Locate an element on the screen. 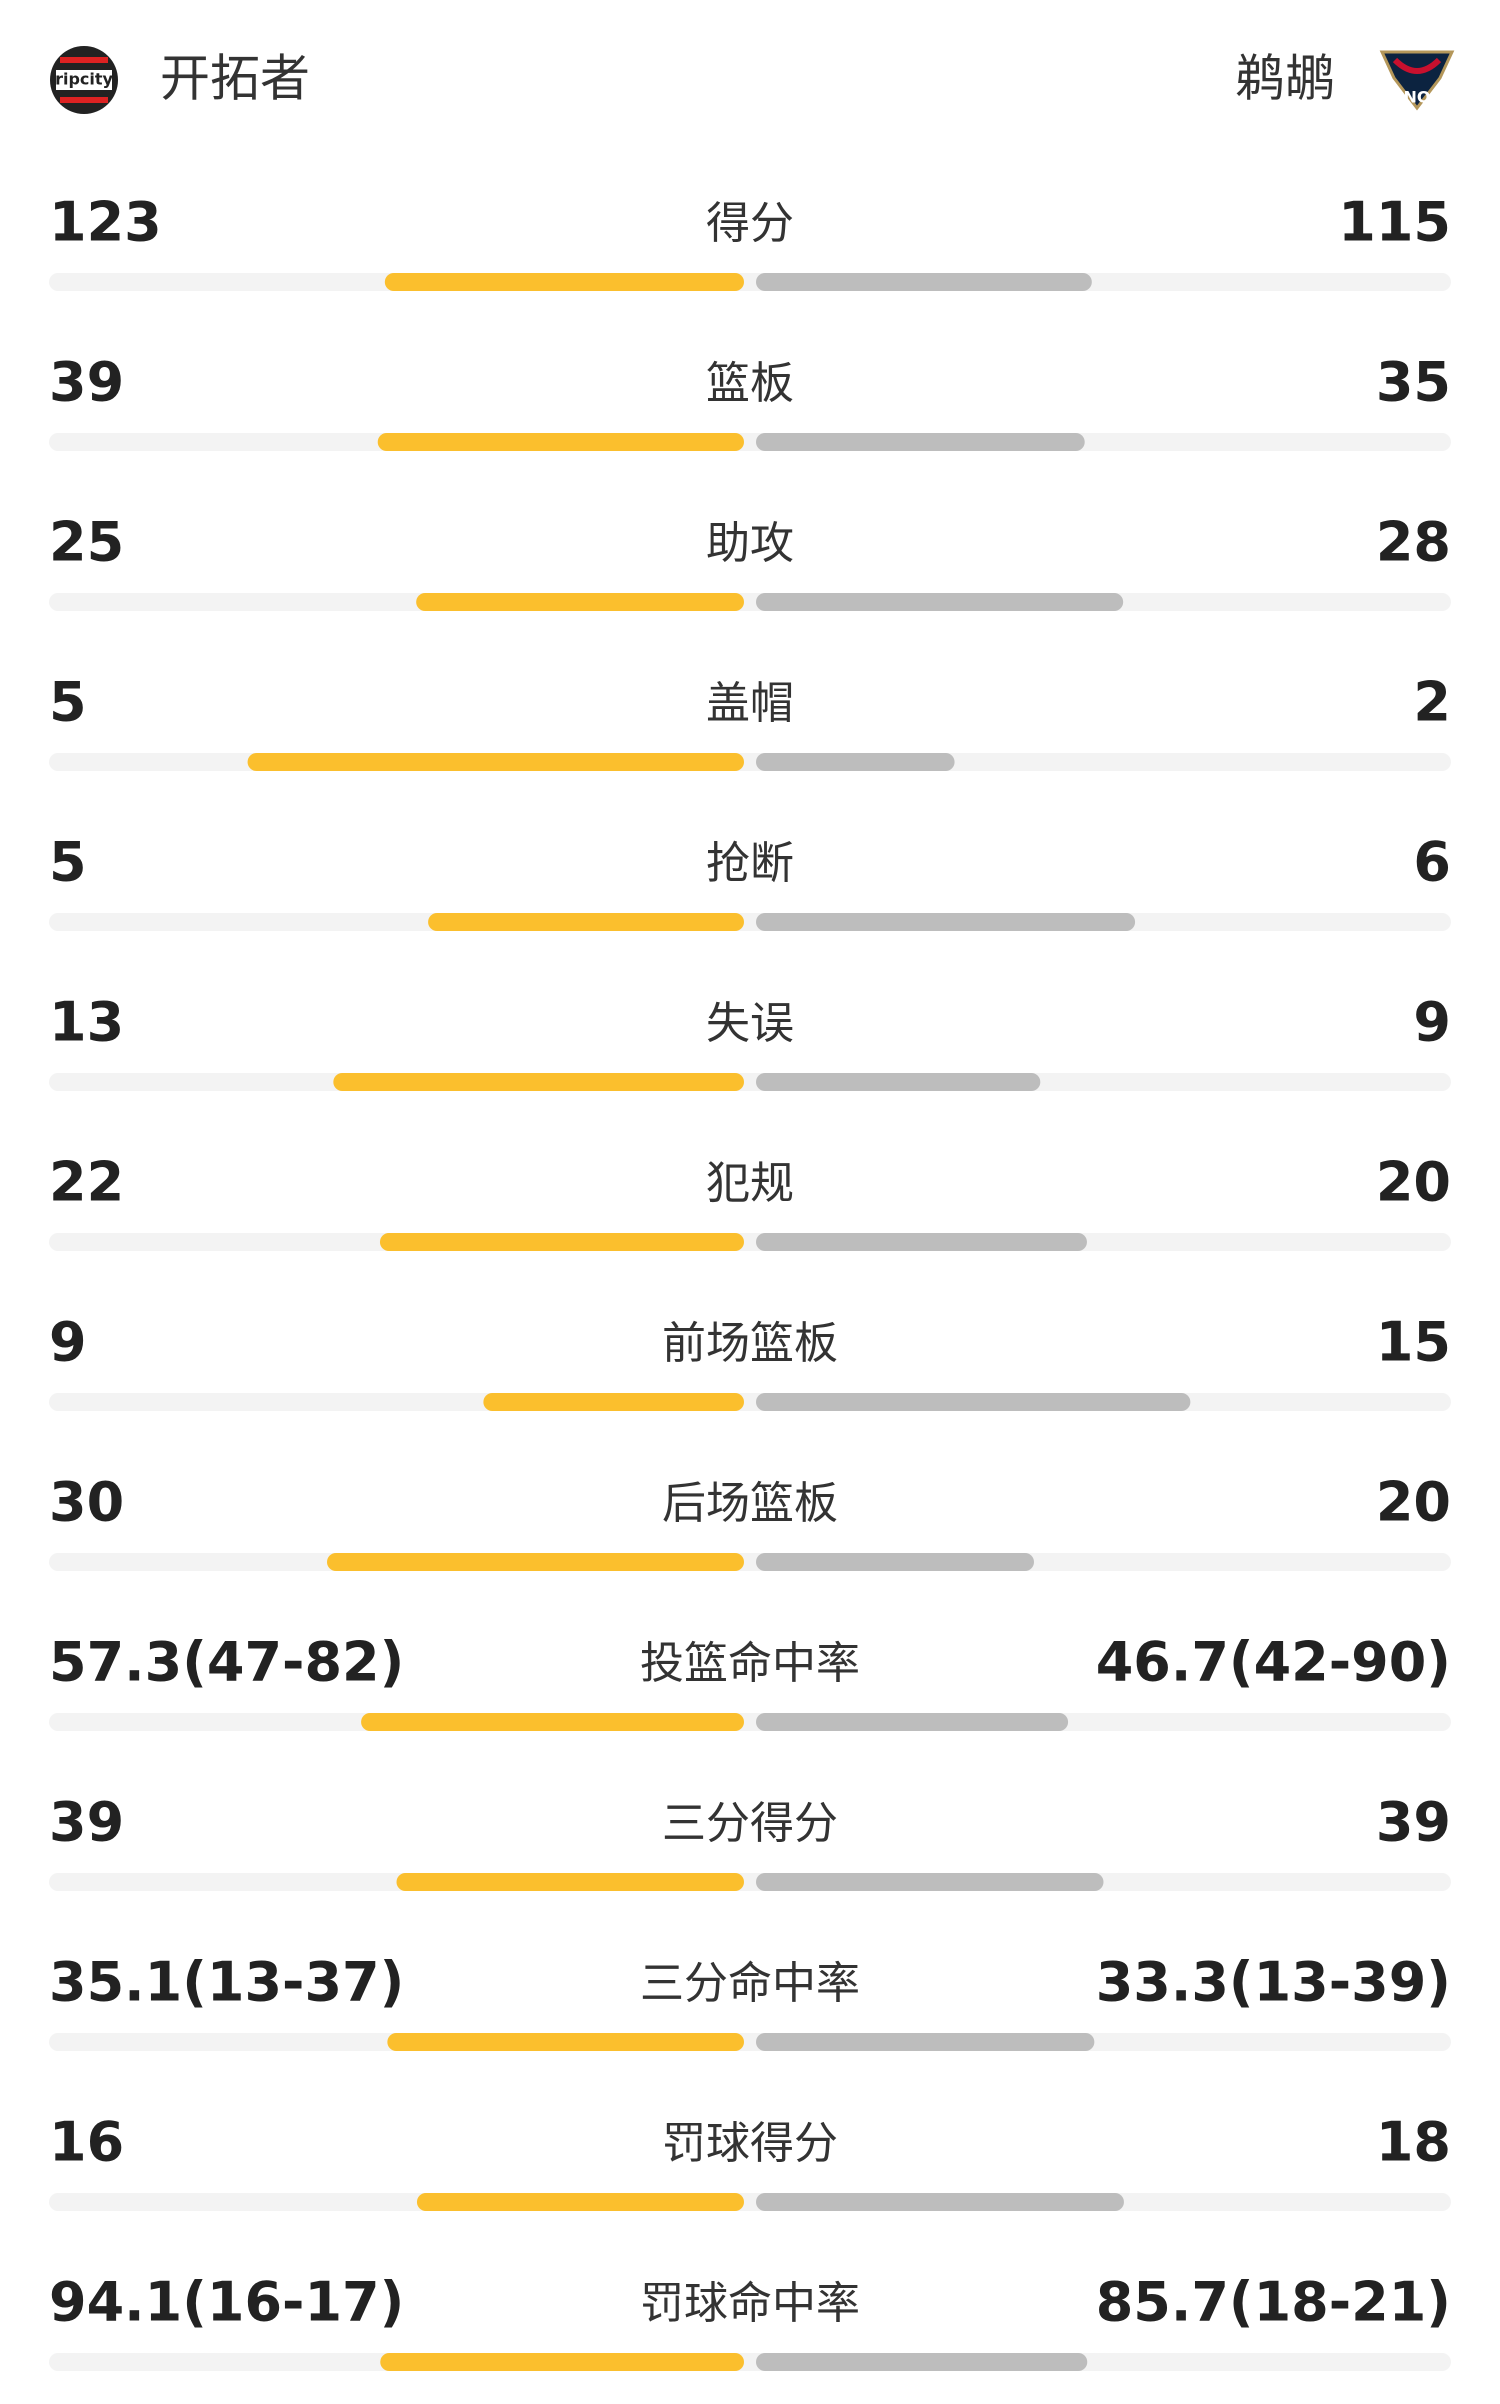 The width and height of the screenshot is (1500, 2404). home-value: 57.3(47-82) is located at coordinates (226, 1662).